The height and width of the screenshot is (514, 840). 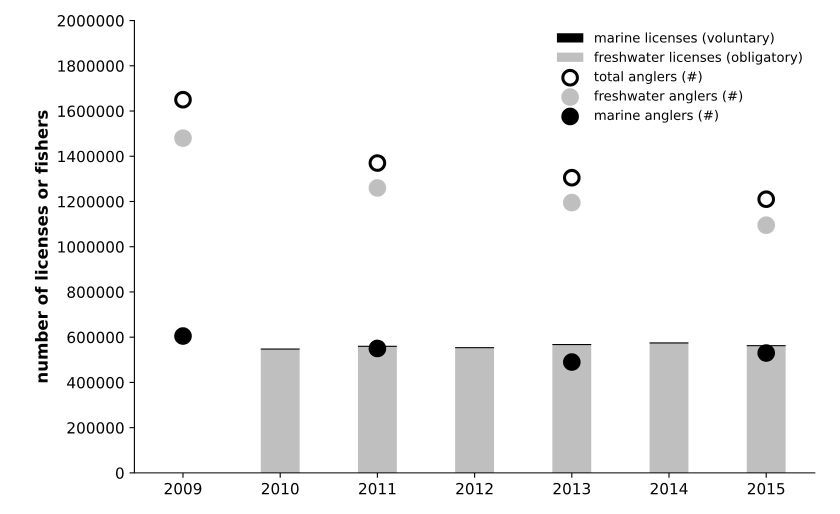 What do you see at coordinates (95, 428) in the screenshot?
I see `y-tick-label: 200000` at bounding box center [95, 428].